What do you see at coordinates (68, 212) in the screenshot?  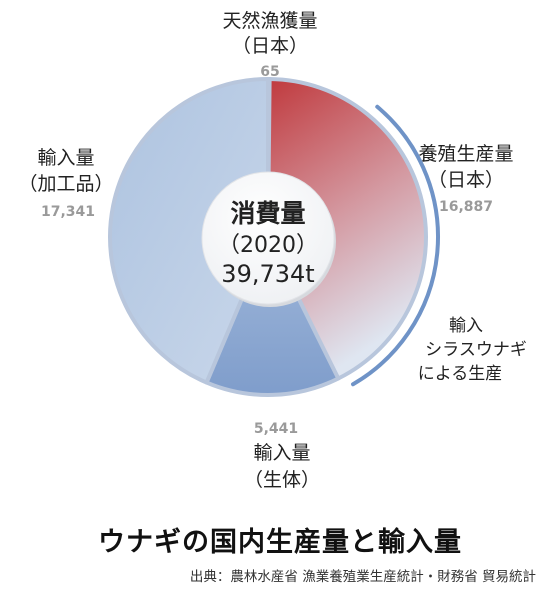 I see `value-import-proc: 17,341` at bounding box center [68, 212].